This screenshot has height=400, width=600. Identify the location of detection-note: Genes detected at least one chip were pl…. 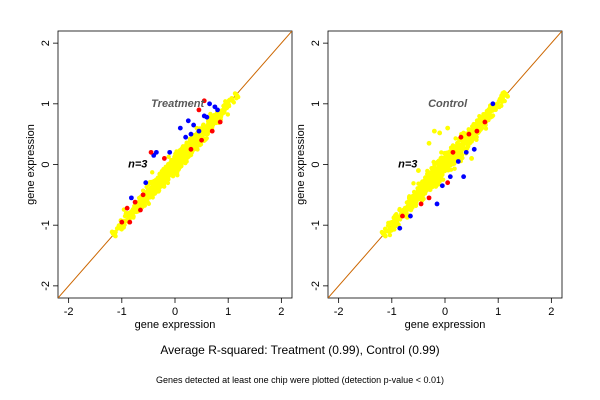
(300, 380).